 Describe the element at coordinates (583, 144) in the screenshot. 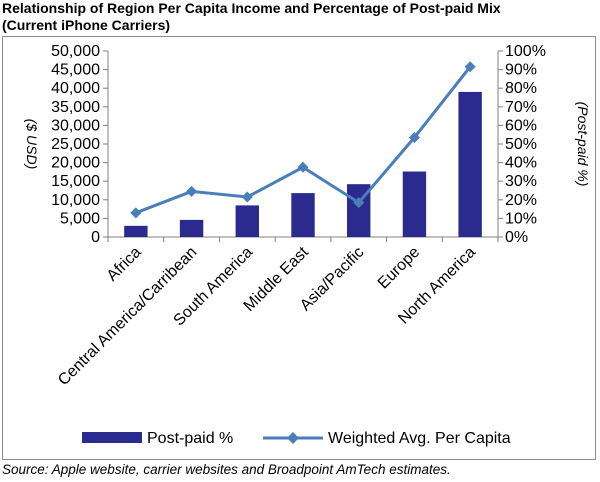

I see `right-axis-title: (Post-paid %)` at that location.